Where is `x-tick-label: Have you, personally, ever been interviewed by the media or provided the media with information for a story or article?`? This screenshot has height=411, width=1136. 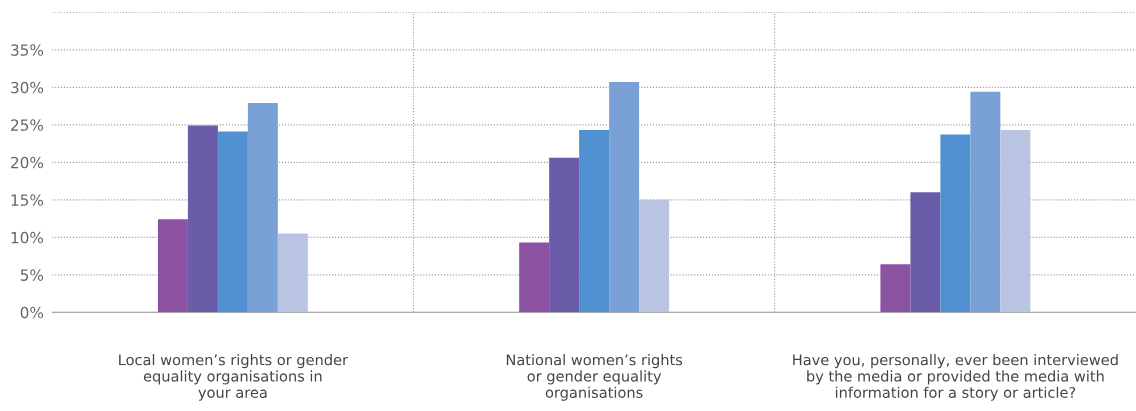 x-tick-label: Have you, personally, ever been interviewed by the media or provided the media with information for a story or article? is located at coordinates (955, 377).